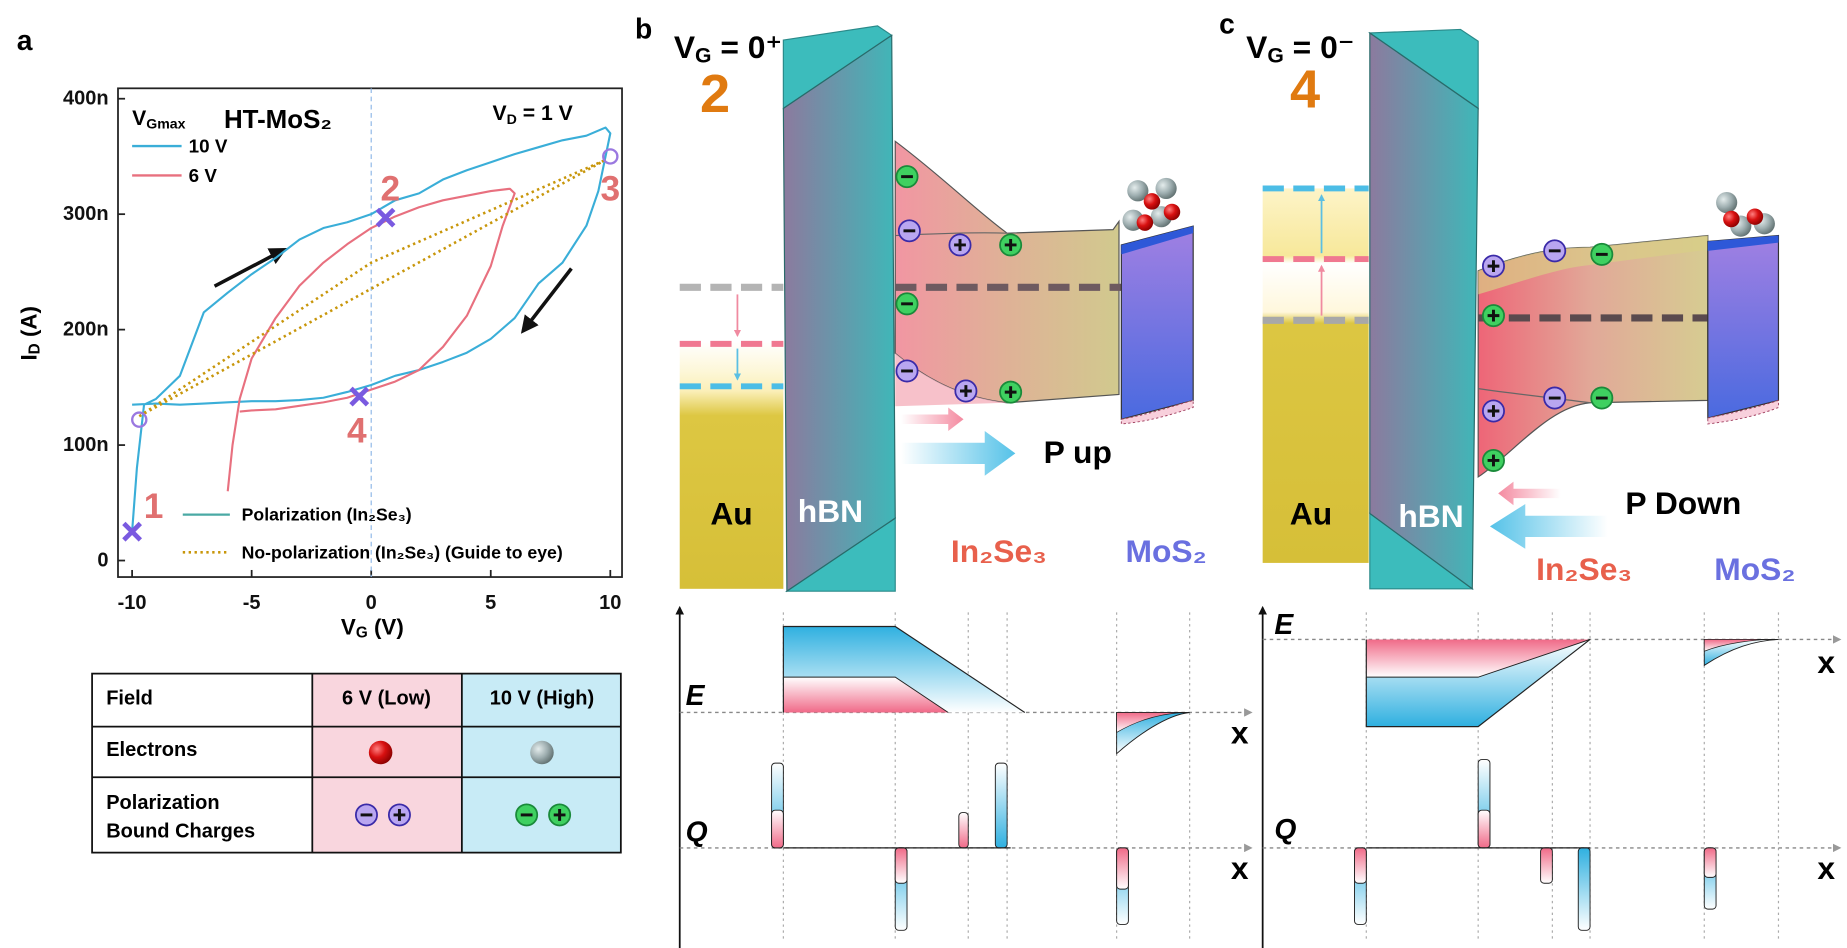  I want to click on polarization-label: P up, so click(1078, 452).